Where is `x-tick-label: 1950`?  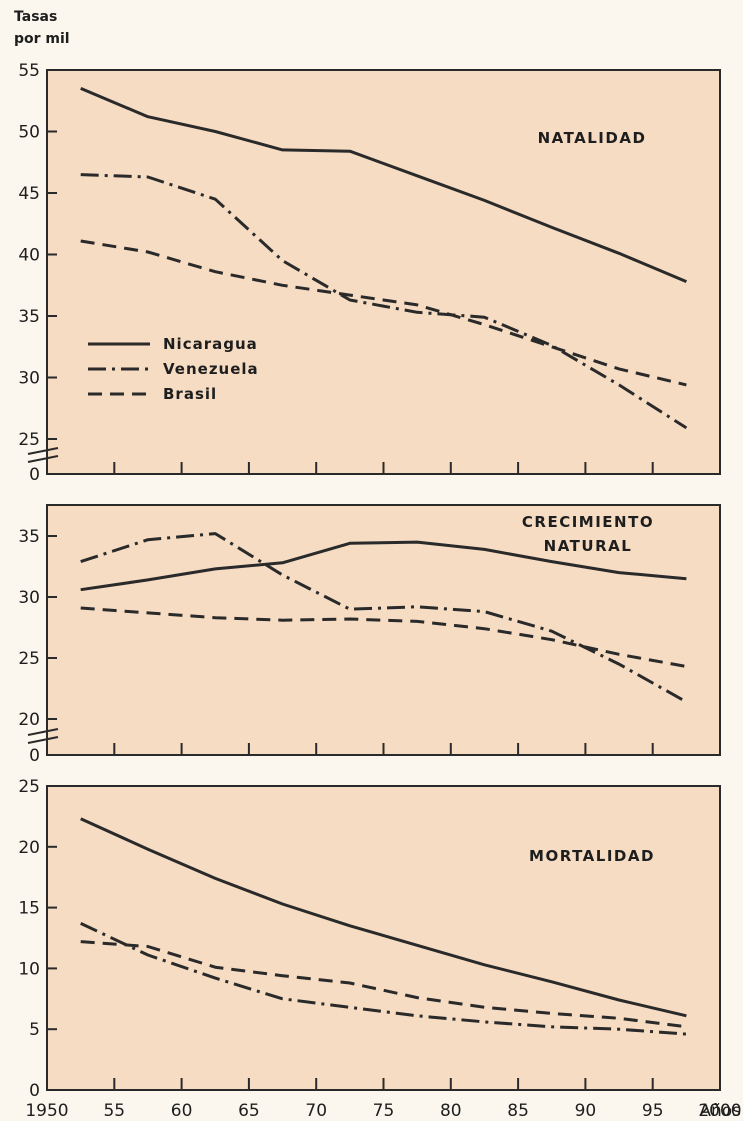
x-tick-label: 1950 is located at coordinates (46, 1111).